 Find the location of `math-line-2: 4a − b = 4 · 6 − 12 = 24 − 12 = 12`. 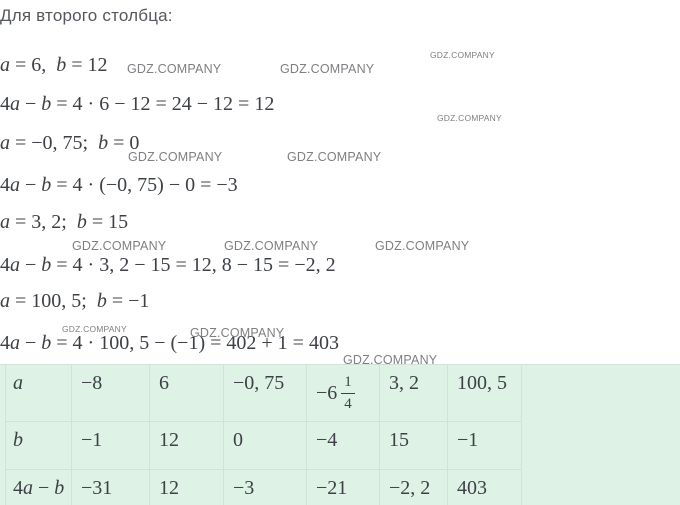

math-line-2: 4a − b = 4 · 6 − 12 = 24 − 12 = 12 is located at coordinates (137, 104).